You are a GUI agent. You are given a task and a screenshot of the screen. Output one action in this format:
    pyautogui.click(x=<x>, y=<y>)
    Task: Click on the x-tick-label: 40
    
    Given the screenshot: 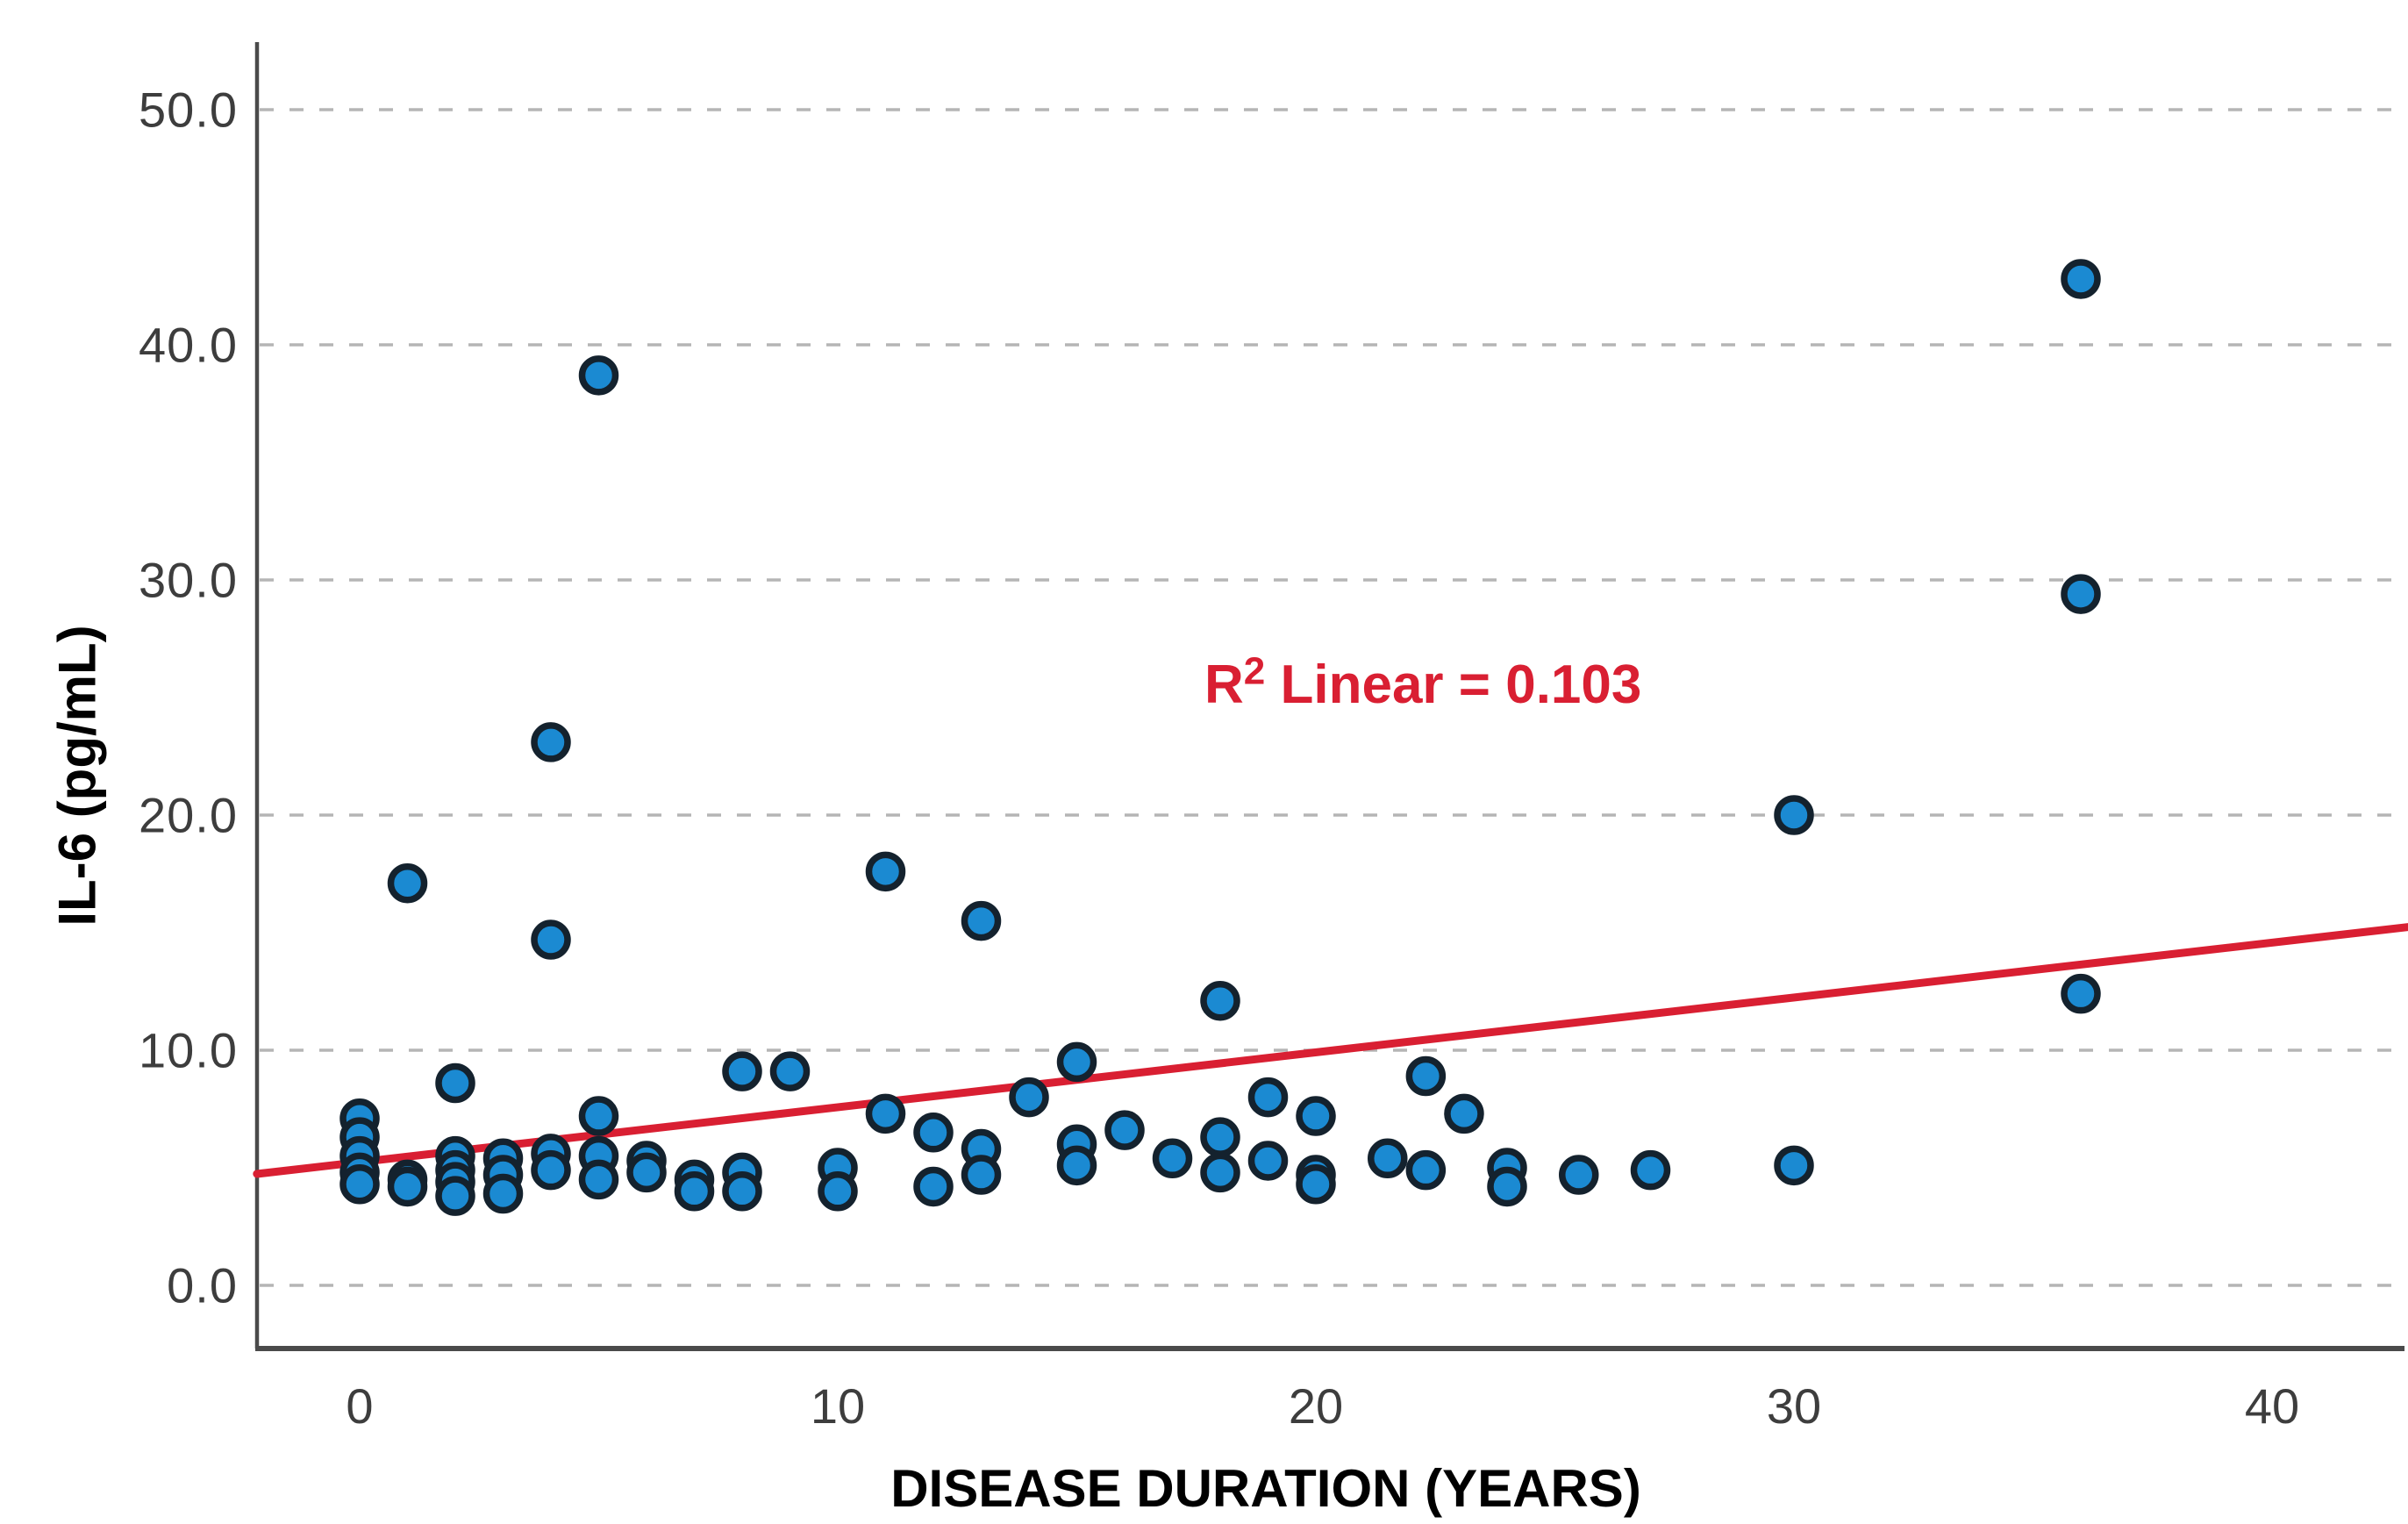 What is the action you would take?
    pyautogui.click(x=2272, y=1406)
    